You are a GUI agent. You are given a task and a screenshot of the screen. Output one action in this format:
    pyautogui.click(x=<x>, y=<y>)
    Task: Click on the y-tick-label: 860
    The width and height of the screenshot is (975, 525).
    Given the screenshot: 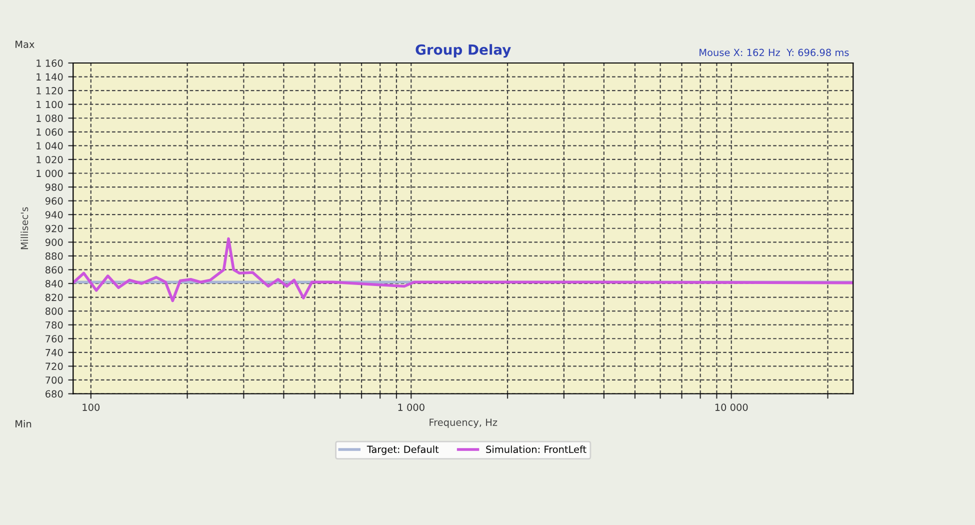 What is the action you would take?
    pyautogui.click(x=54, y=270)
    